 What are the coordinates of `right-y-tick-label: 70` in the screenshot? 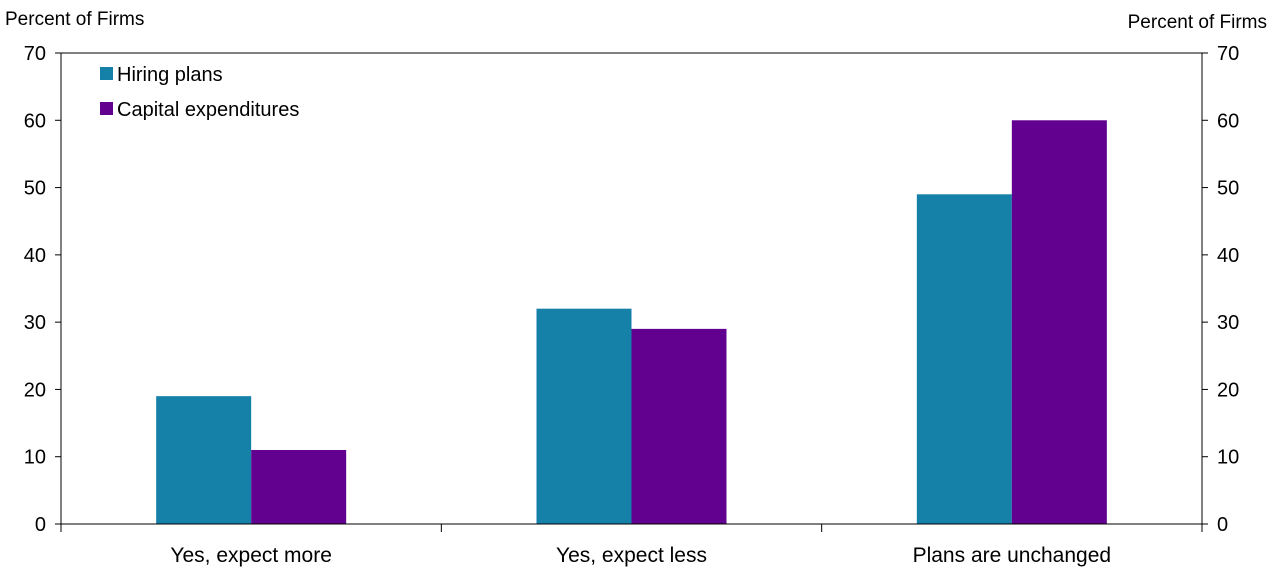 It's located at (1228, 54).